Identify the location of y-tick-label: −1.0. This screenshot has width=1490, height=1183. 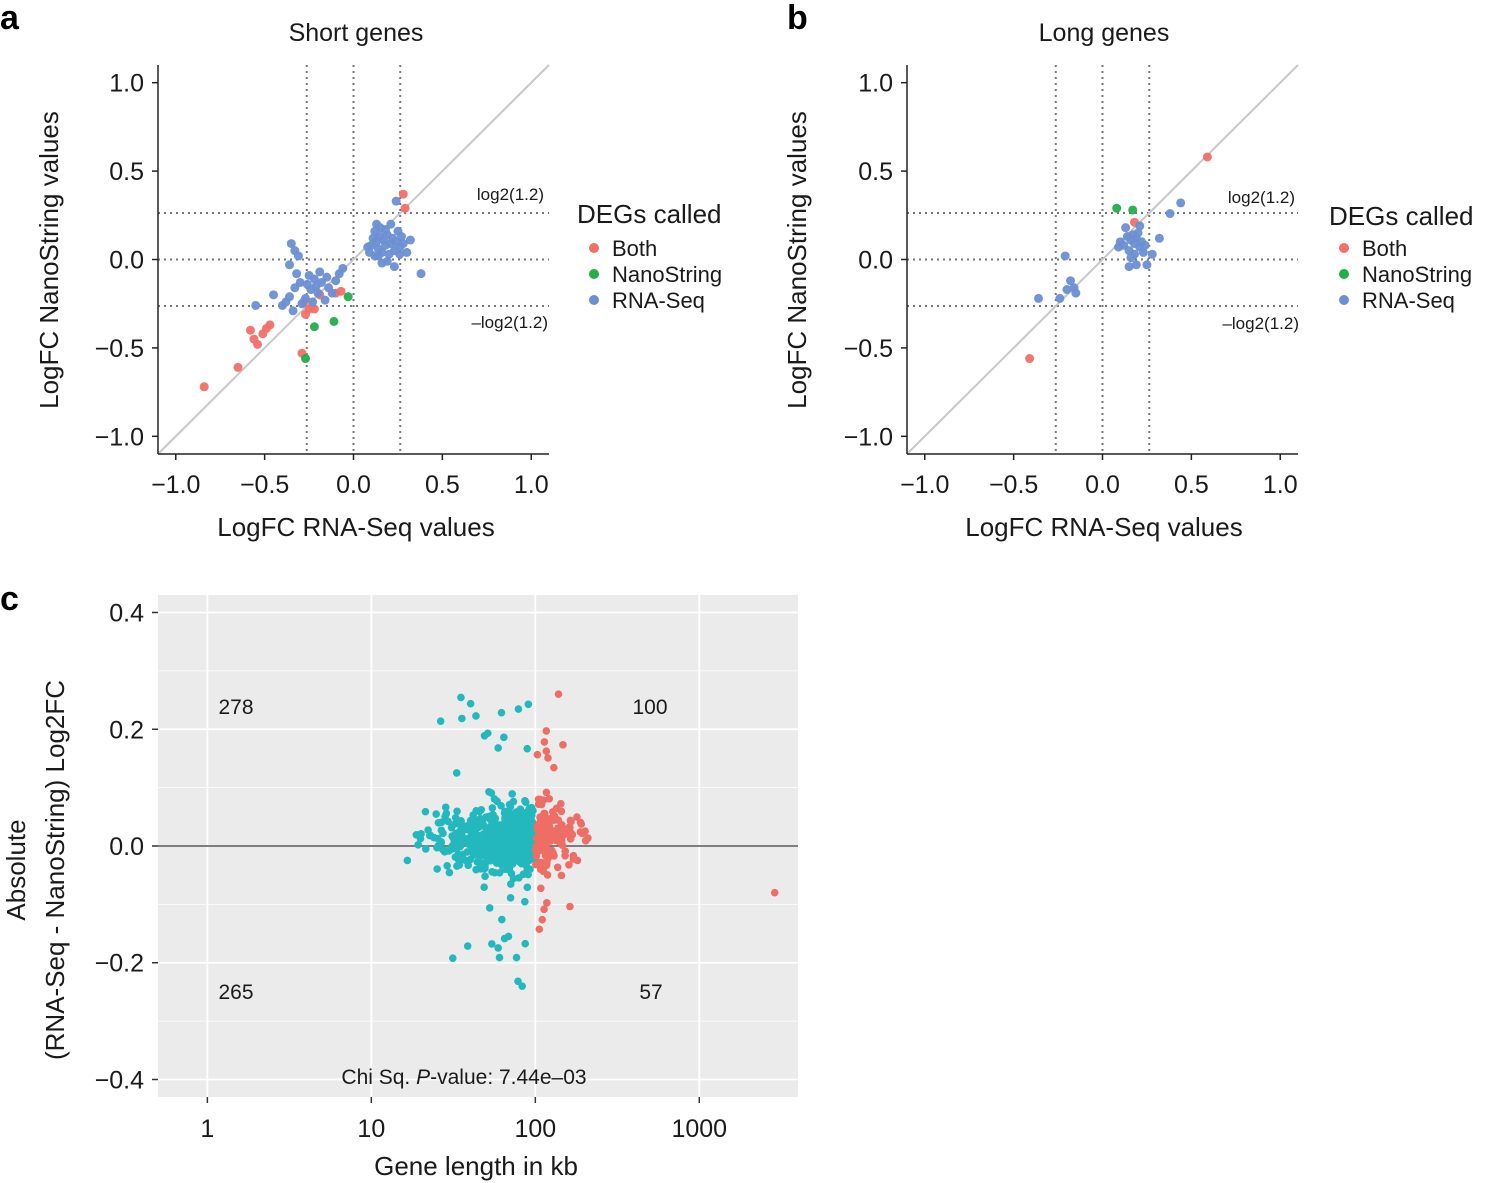
(119, 437).